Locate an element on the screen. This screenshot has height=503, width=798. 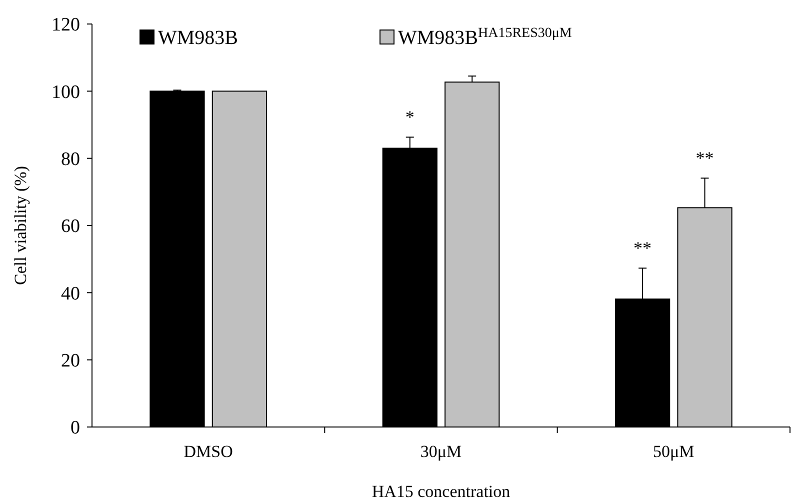
x-axis-title: HA15 concentration is located at coordinates (441, 491).